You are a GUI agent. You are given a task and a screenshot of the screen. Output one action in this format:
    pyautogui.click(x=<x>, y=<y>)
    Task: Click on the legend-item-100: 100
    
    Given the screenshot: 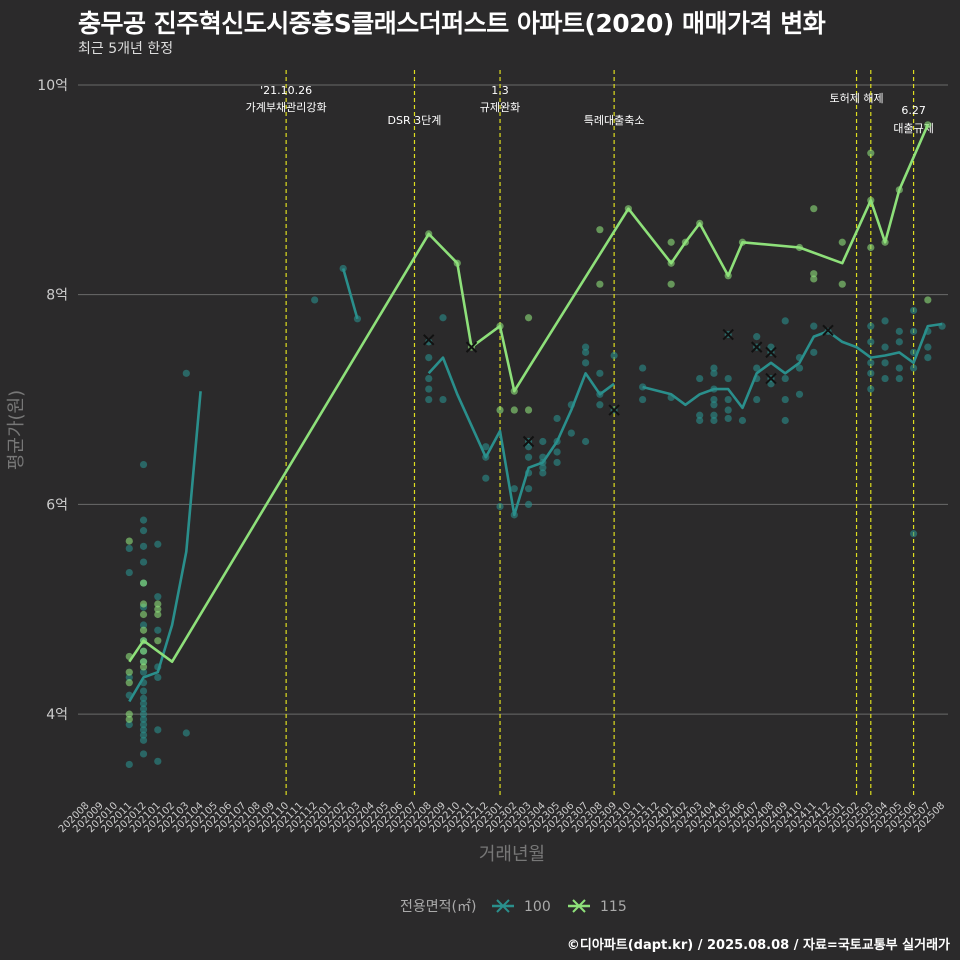 What is the action you would take?
    pyautogui.click(x=521, y=907)
    